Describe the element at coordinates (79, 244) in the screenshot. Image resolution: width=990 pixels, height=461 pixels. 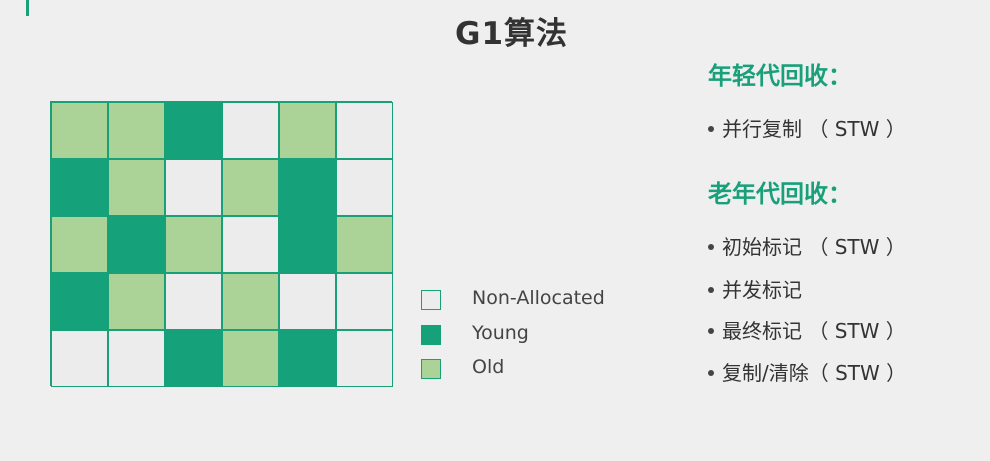
I see `heap-region-r3-c1` at that location.